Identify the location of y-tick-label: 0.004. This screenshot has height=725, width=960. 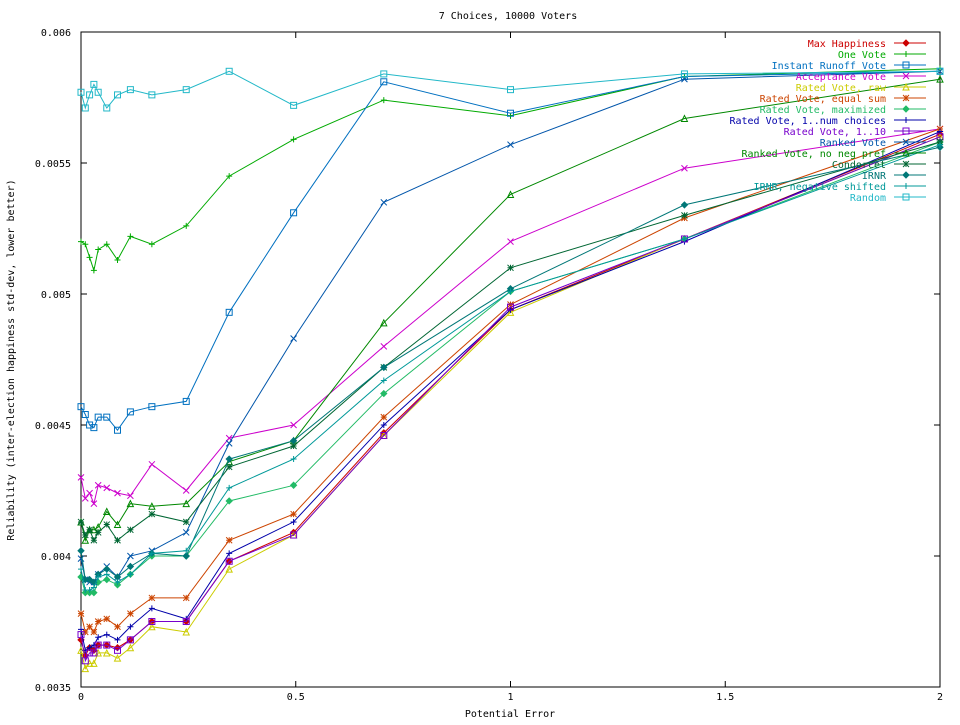
(56, 557).